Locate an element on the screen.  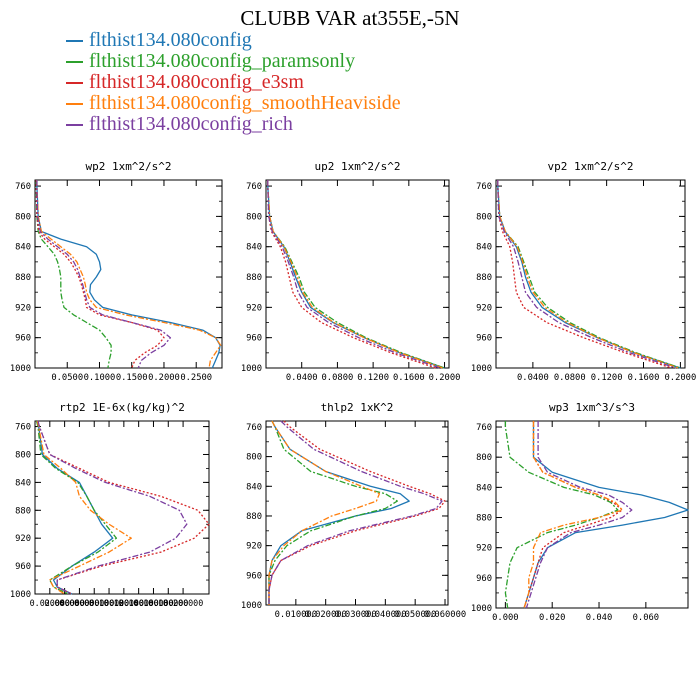
x-tick-label: 0.100000 is located at coordinates (109, 603).